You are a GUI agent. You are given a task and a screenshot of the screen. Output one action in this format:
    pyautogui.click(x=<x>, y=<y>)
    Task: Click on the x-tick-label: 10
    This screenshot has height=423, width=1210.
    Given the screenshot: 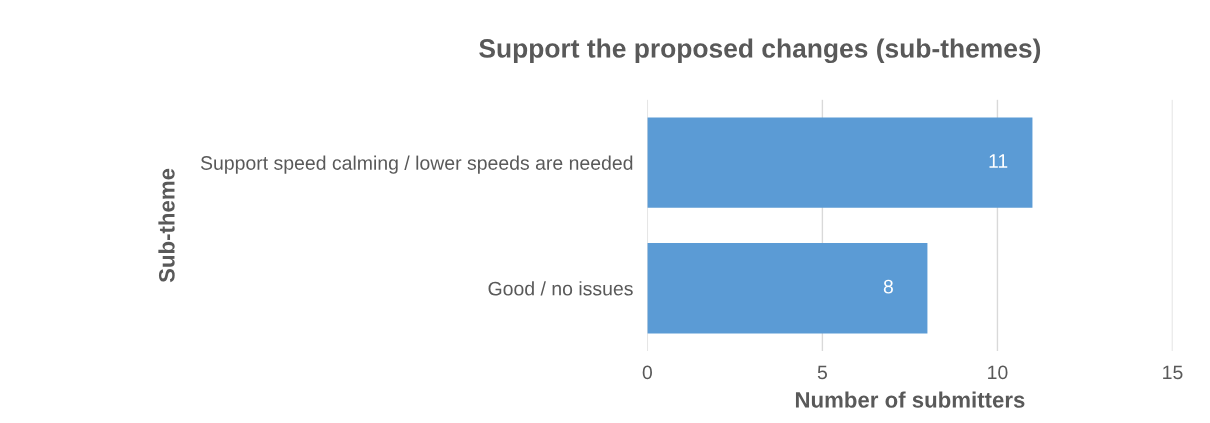 What is the action you would take?
    pyautogui.click(x=998, y=372)
    